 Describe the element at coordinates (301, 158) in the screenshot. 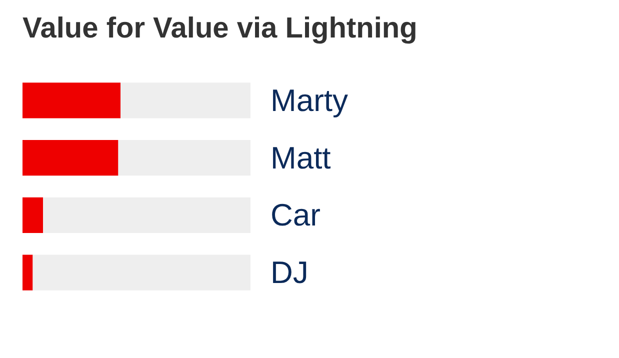

I see `y-tick-label: Matt` at that location.